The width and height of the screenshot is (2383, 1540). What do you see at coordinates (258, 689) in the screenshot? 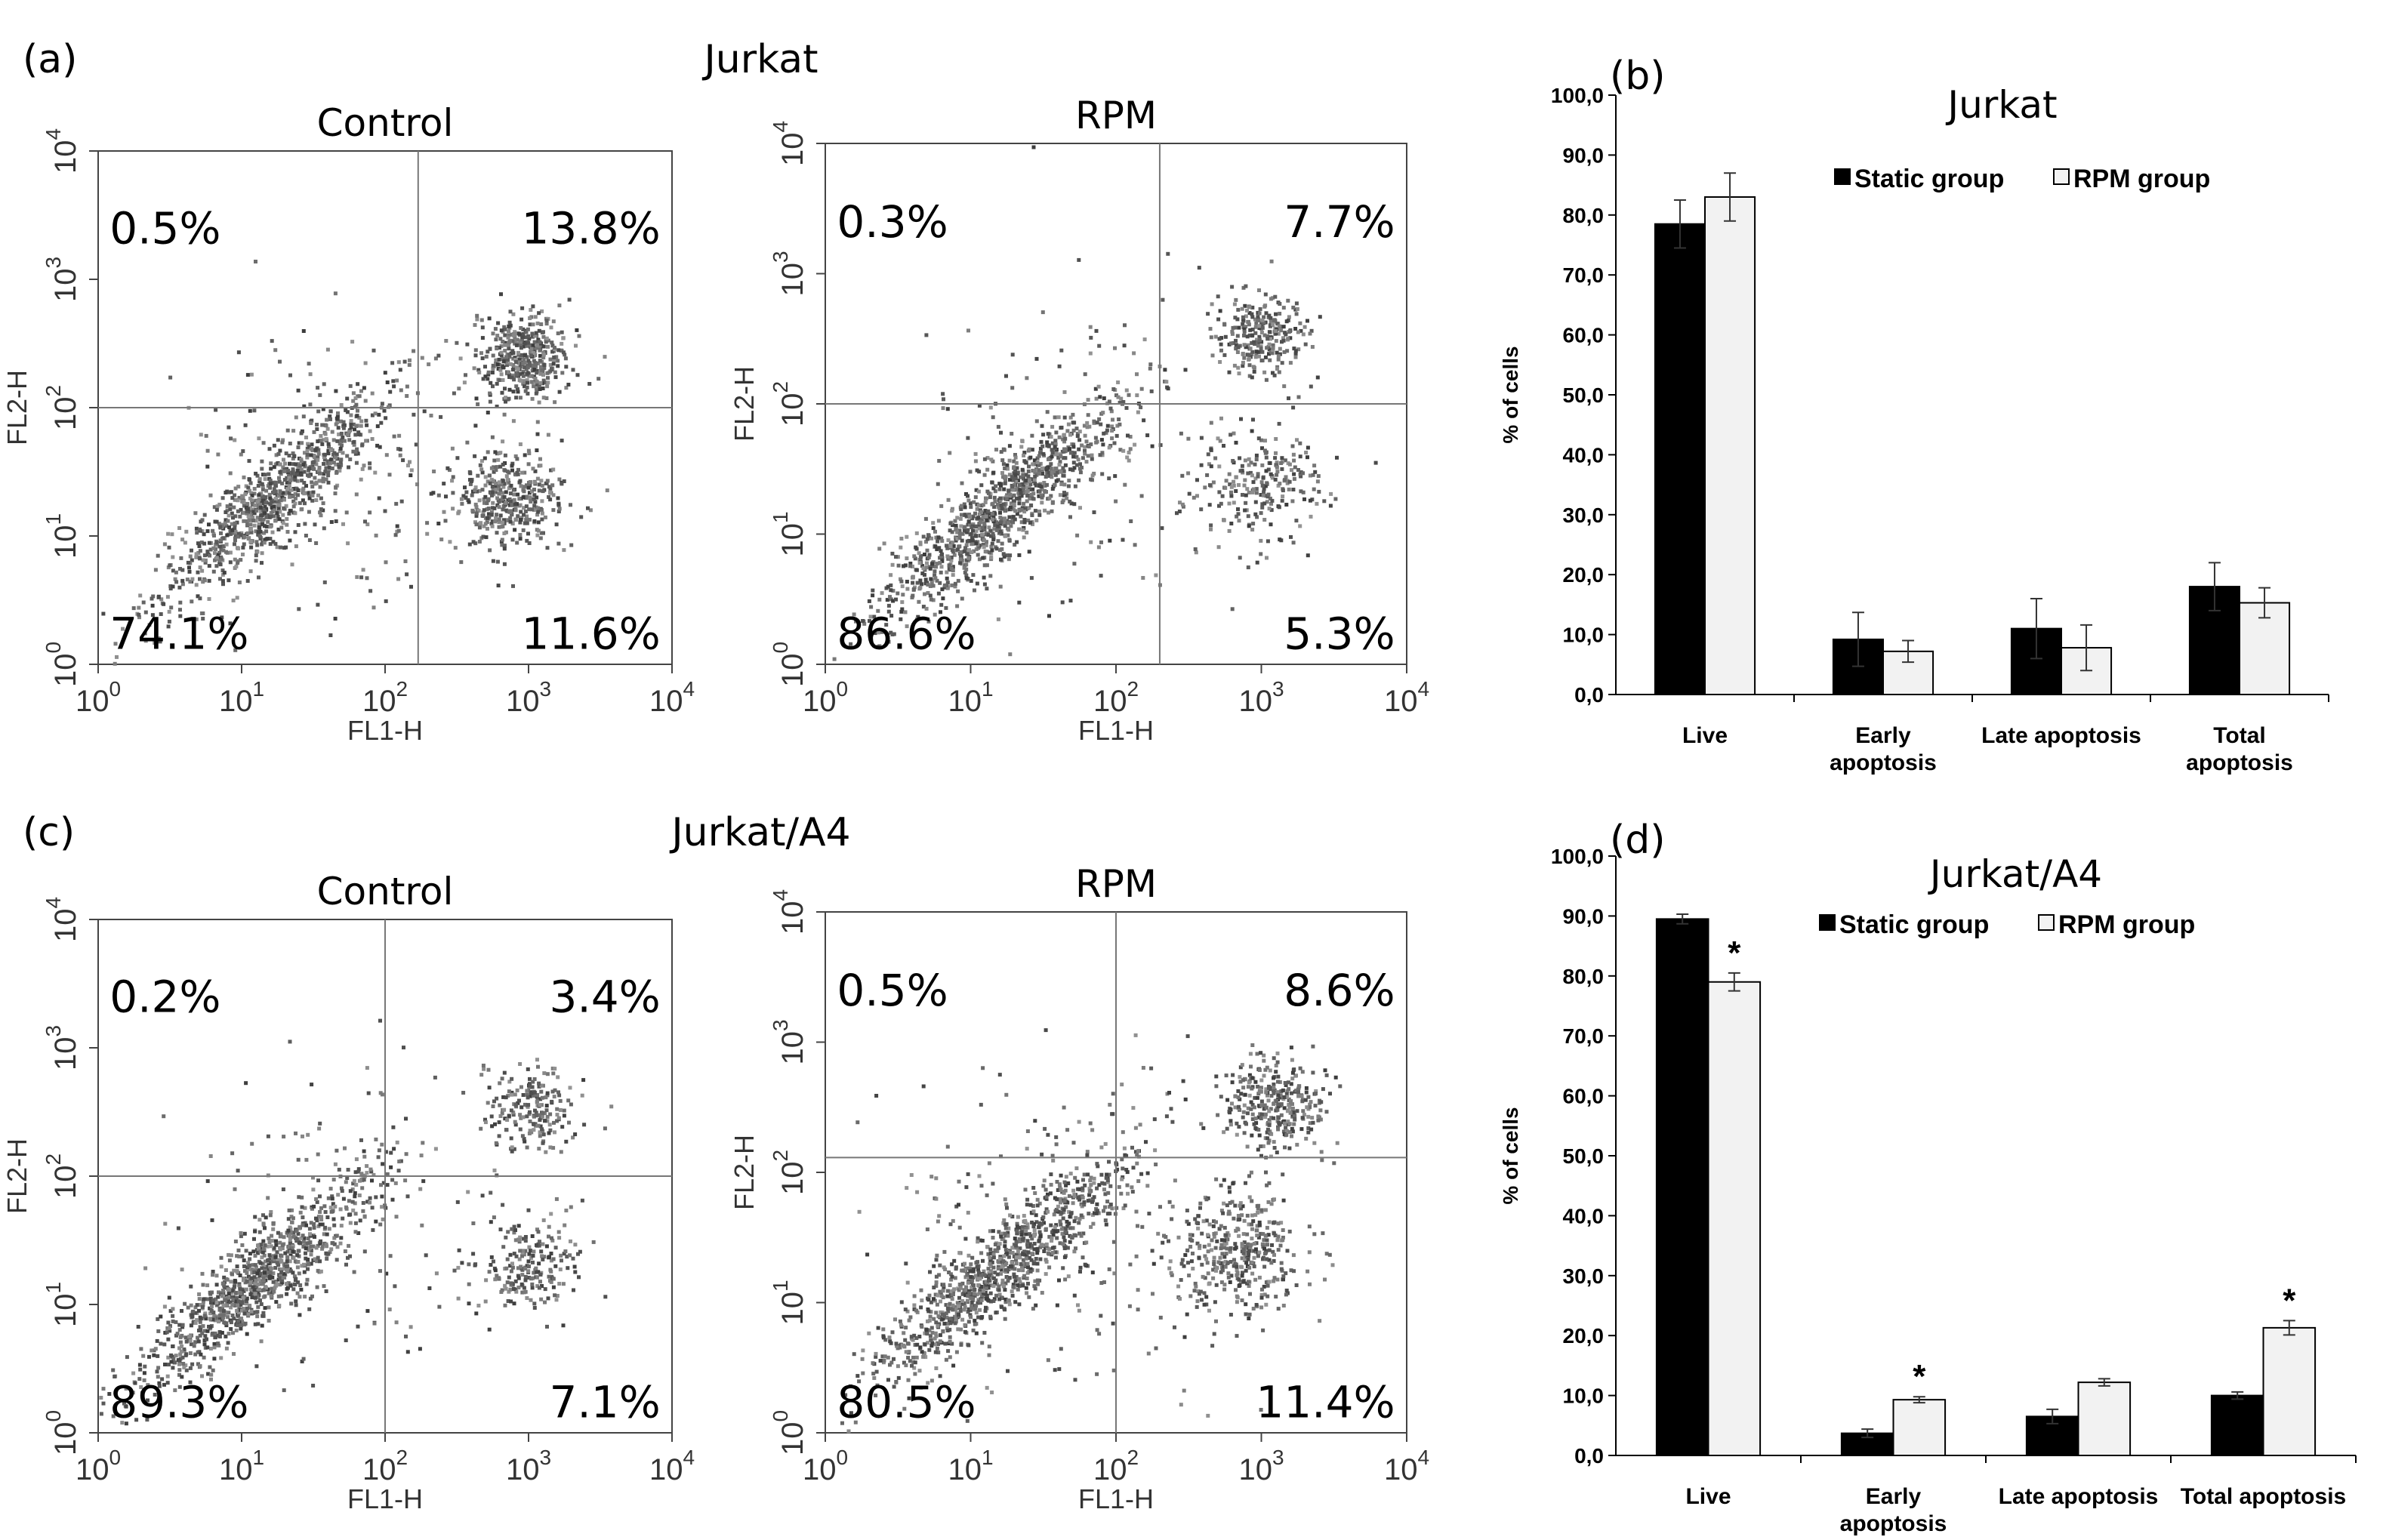
I see `x-tick-exponent: 1` at bounding box center [258, 689].